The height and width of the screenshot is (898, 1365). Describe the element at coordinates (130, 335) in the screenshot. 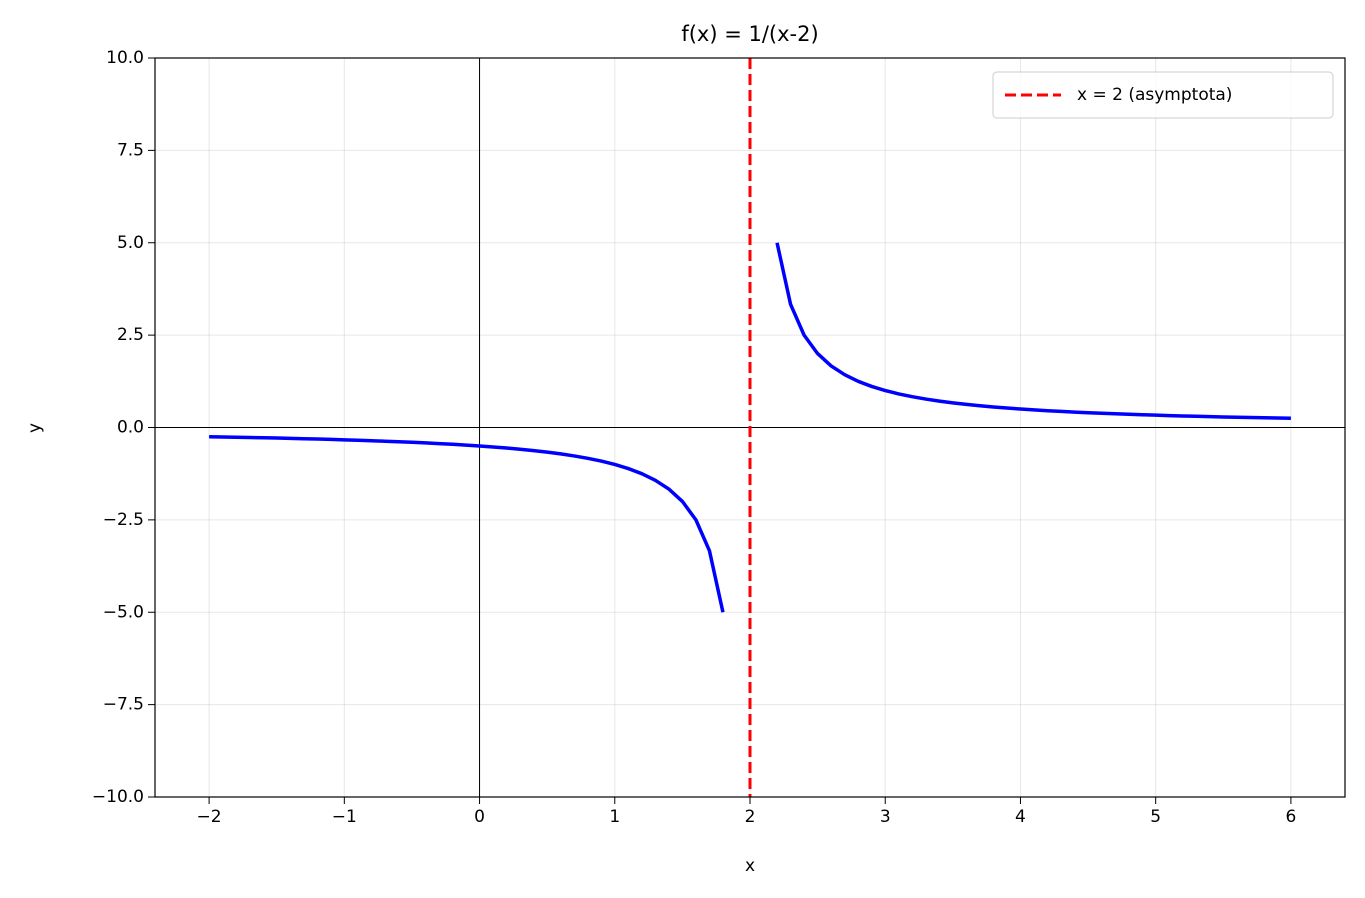

I see `y-tick-label: 2.5` at that location.